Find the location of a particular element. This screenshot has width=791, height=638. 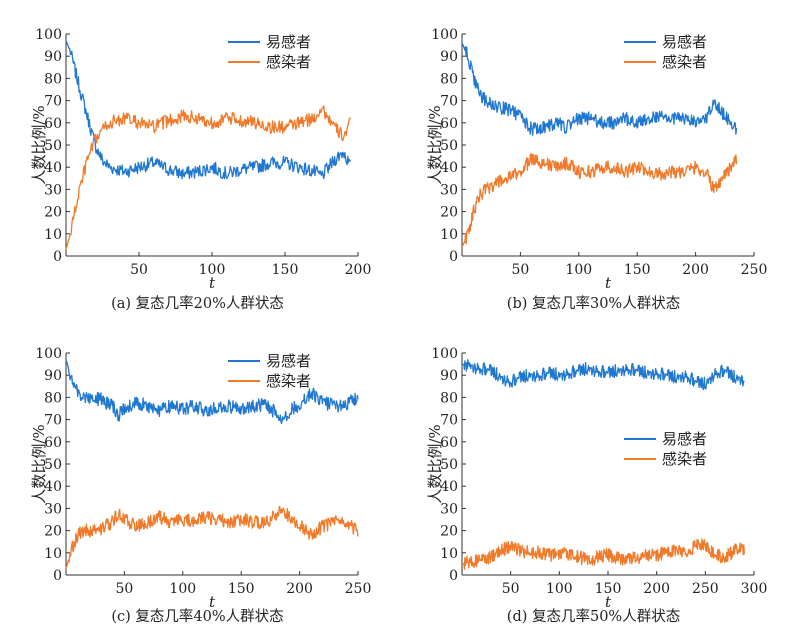

x-tick-label: 300 is located at coordinates (754, 589).